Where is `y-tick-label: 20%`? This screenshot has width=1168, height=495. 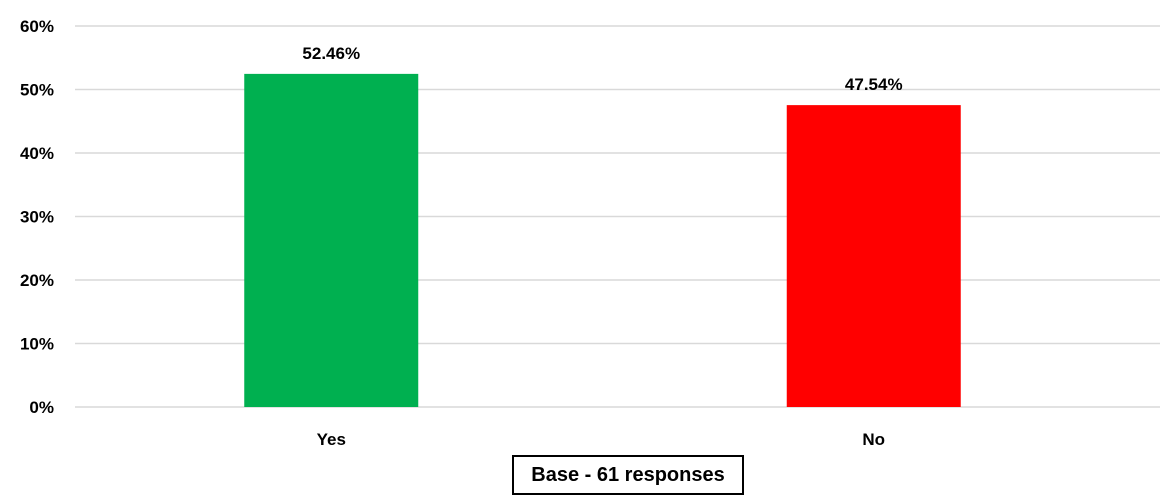
y-tick-label: 20% is located at coordinates (37, 280).